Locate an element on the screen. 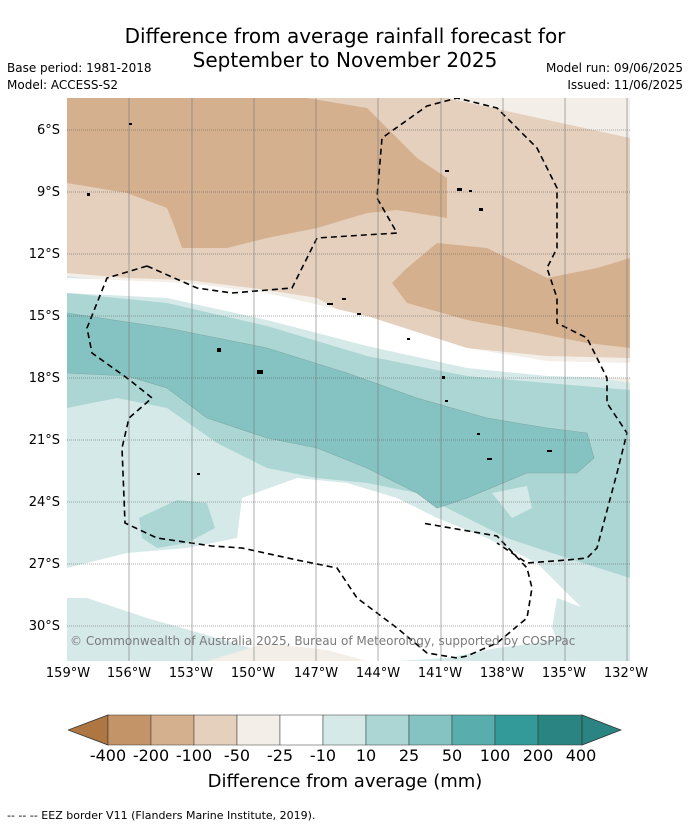 This screenshot has height=827, width=690. lat-tick-12s: 12°S is located at coordinates (44, 254).